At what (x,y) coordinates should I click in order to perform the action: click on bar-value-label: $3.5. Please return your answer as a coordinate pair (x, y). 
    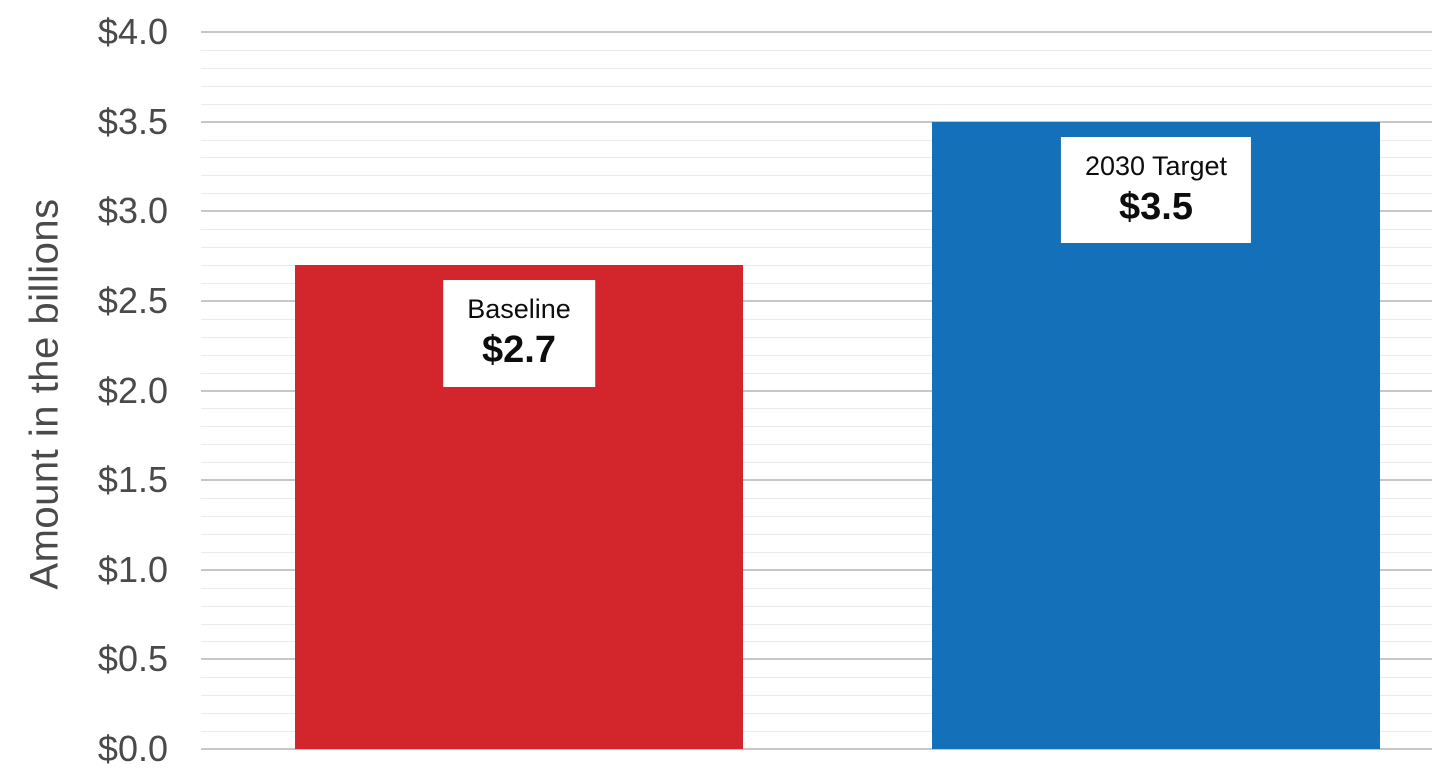
    Looking at the image, I should click on (1156, 206).